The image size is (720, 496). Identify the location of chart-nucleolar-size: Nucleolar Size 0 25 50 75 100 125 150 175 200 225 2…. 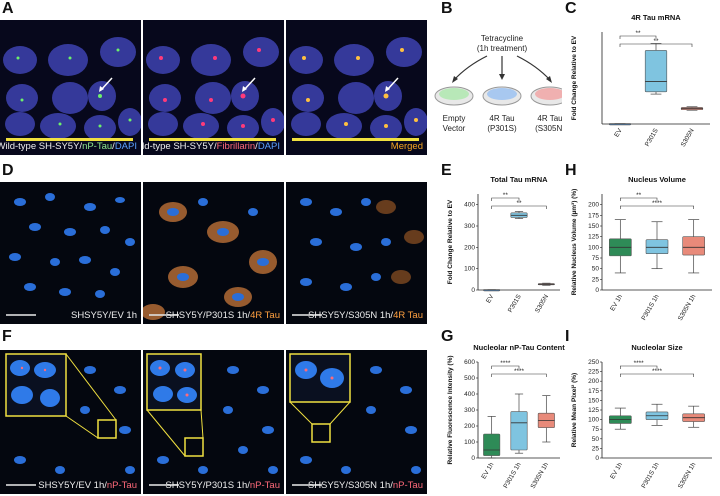
(641, 416).